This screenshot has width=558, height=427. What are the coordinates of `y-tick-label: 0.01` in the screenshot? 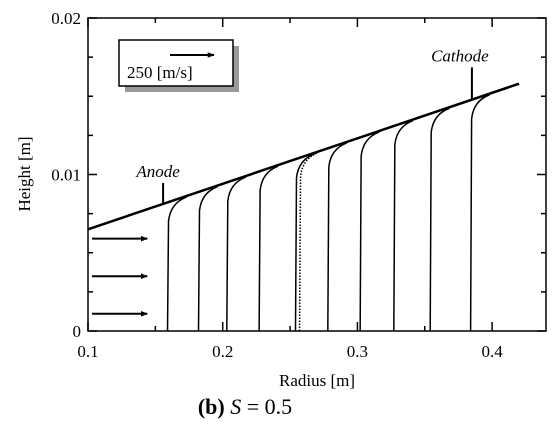 It's located at (66, 175).